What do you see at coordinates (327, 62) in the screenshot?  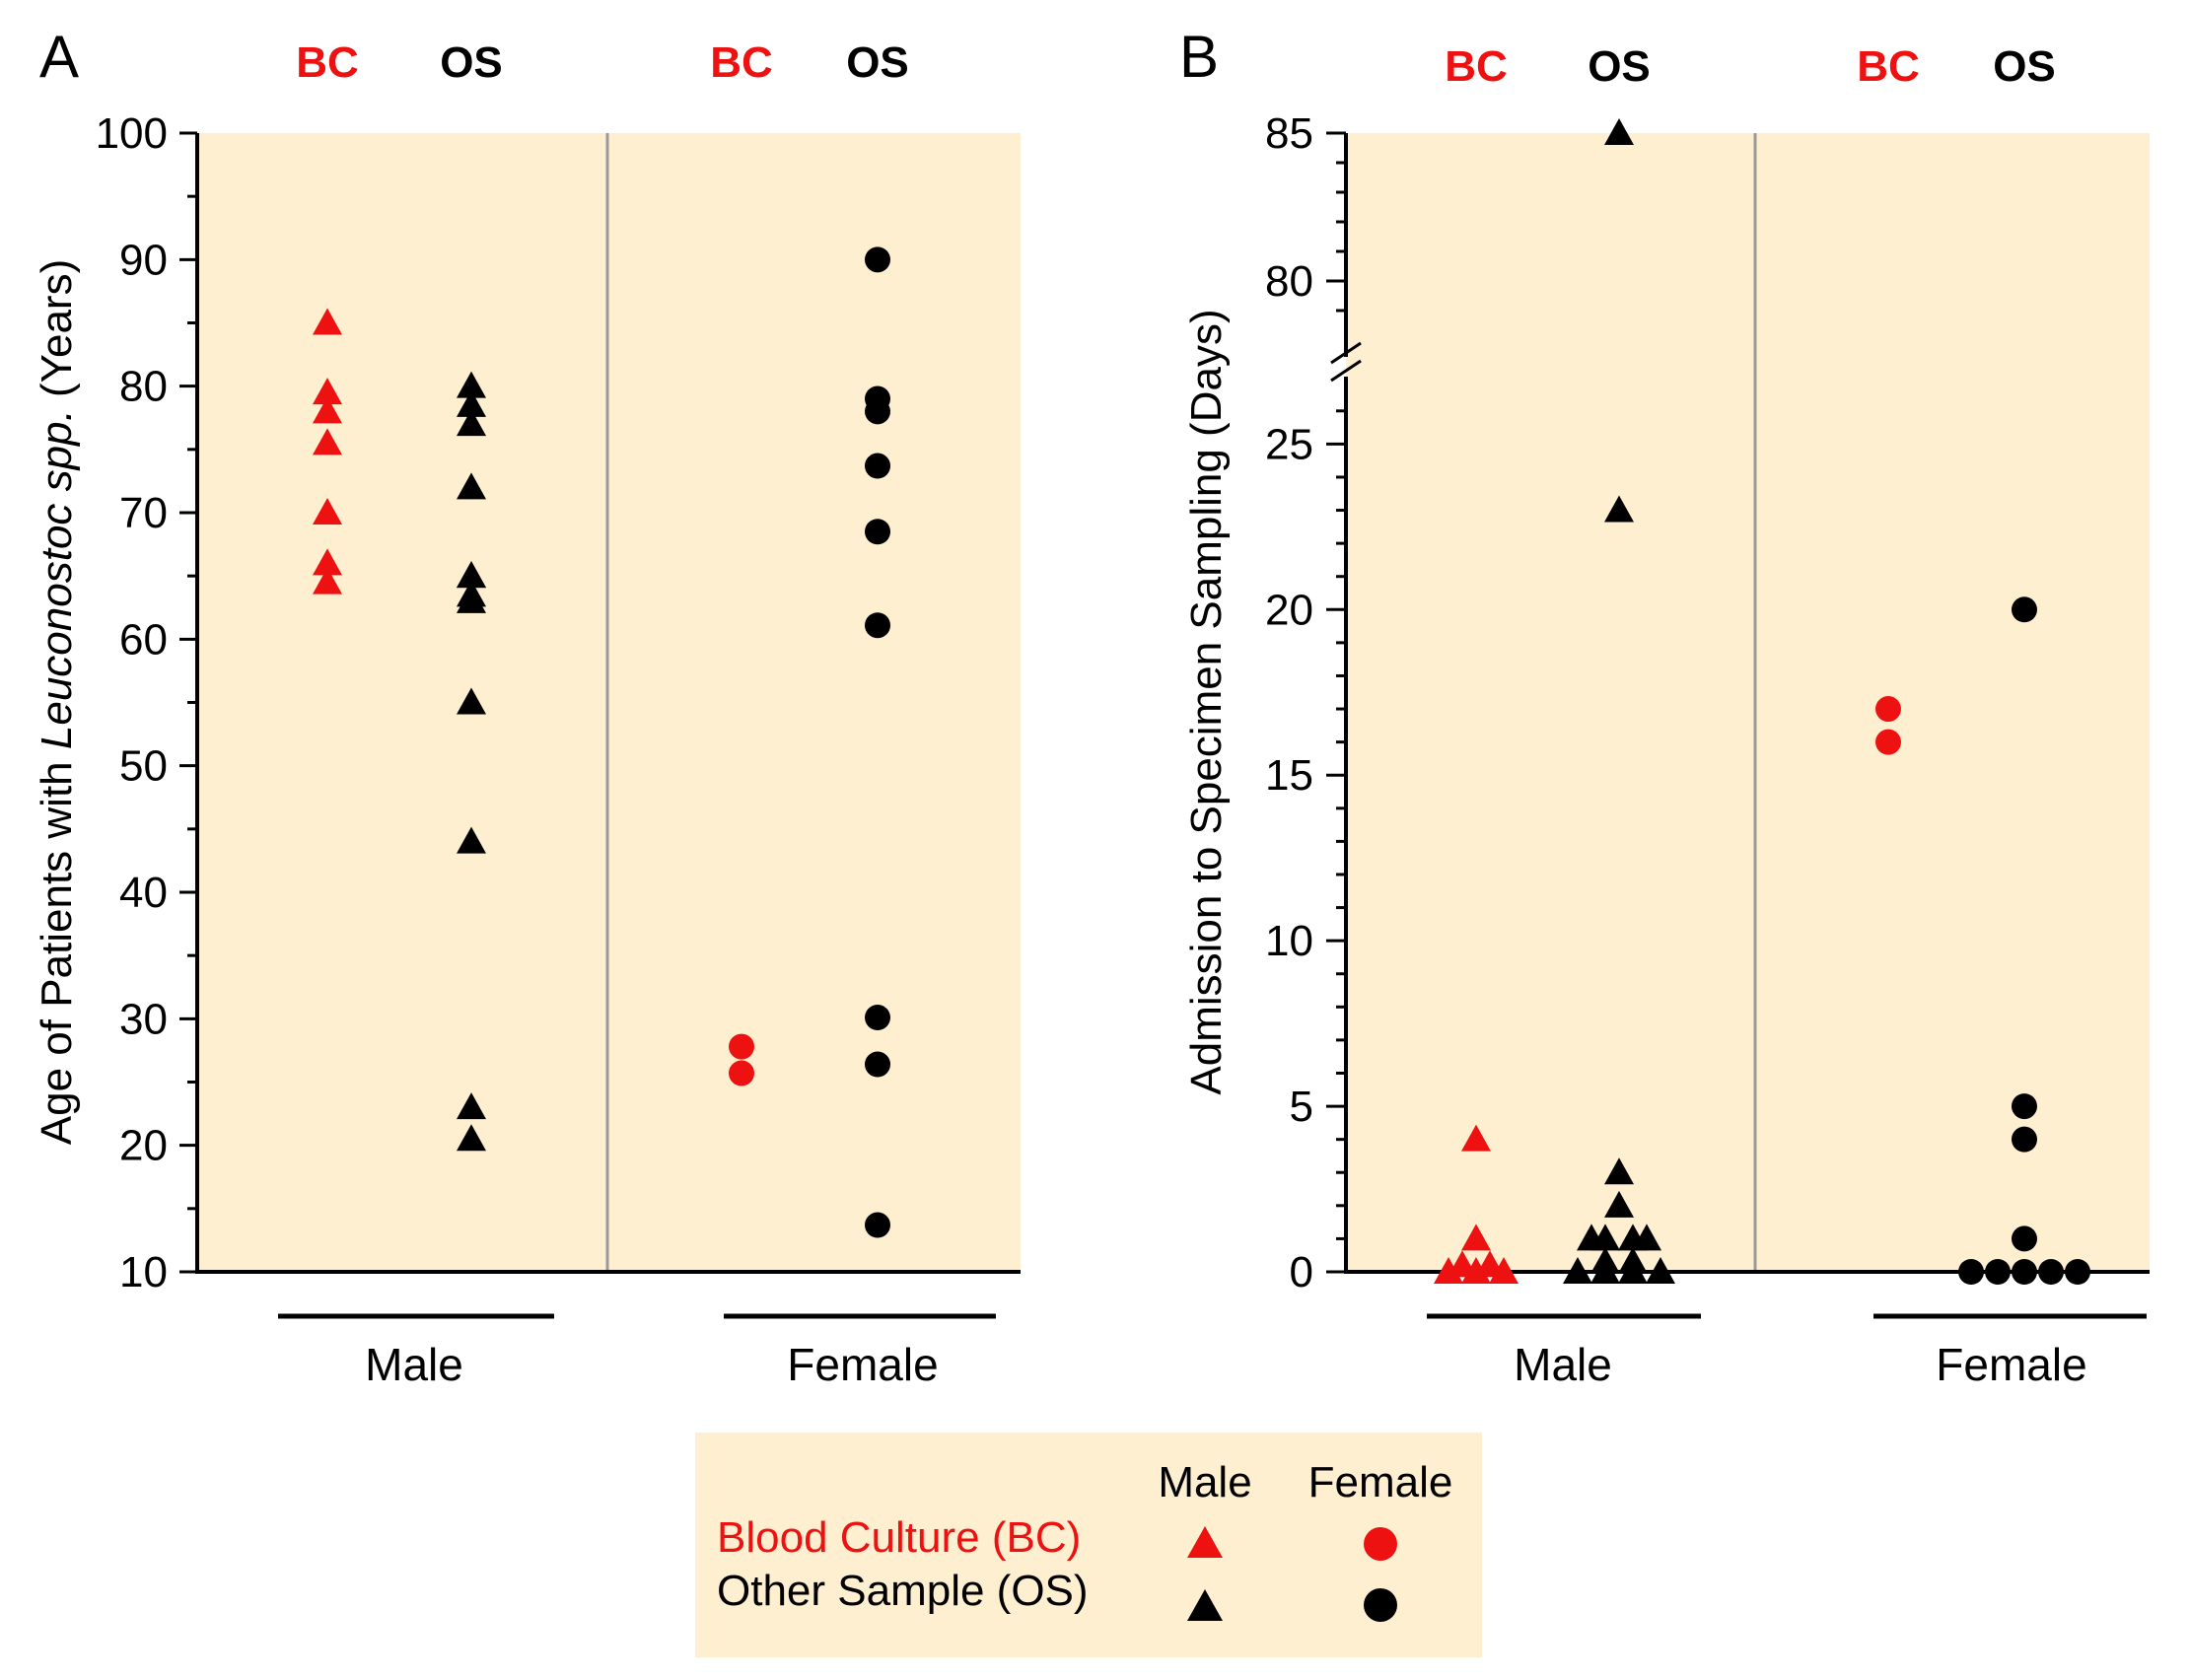 I see `panel-a-header-male-bc: BC` at bounding box center [327, 62].